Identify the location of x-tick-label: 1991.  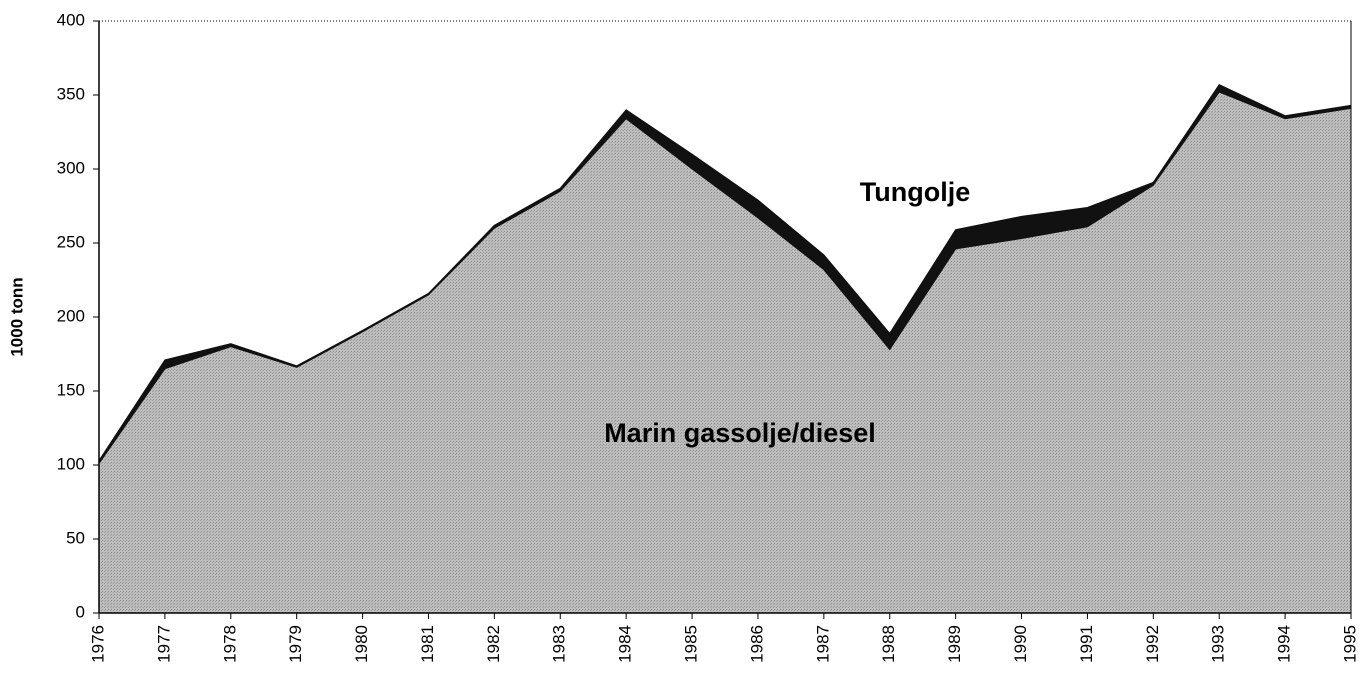
(1086, 644).